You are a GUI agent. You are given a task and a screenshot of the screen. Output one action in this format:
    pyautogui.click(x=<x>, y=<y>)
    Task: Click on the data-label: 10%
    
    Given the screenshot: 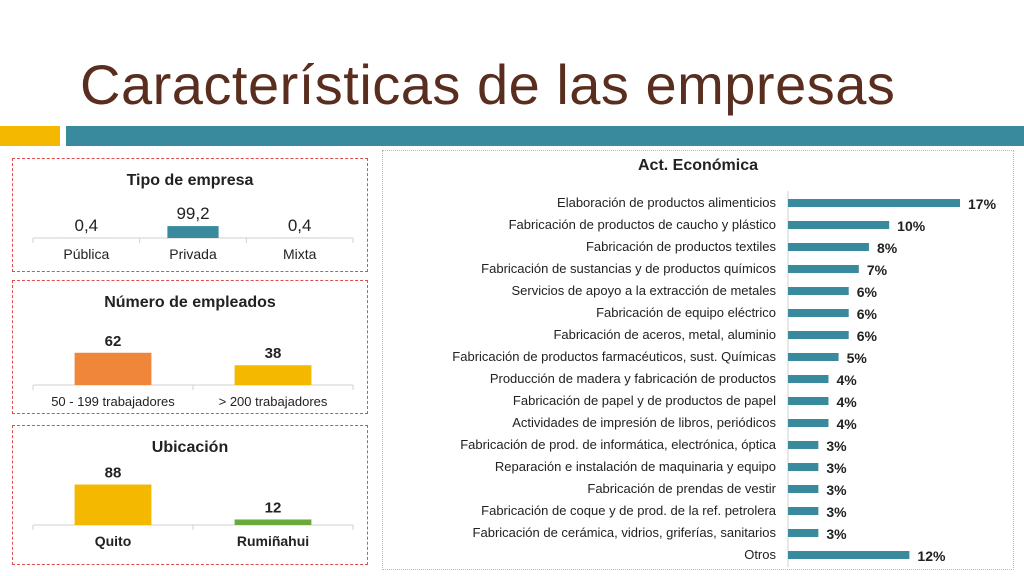 What is the action you would take?
    pyautogui.click(x=911, y=226)
    